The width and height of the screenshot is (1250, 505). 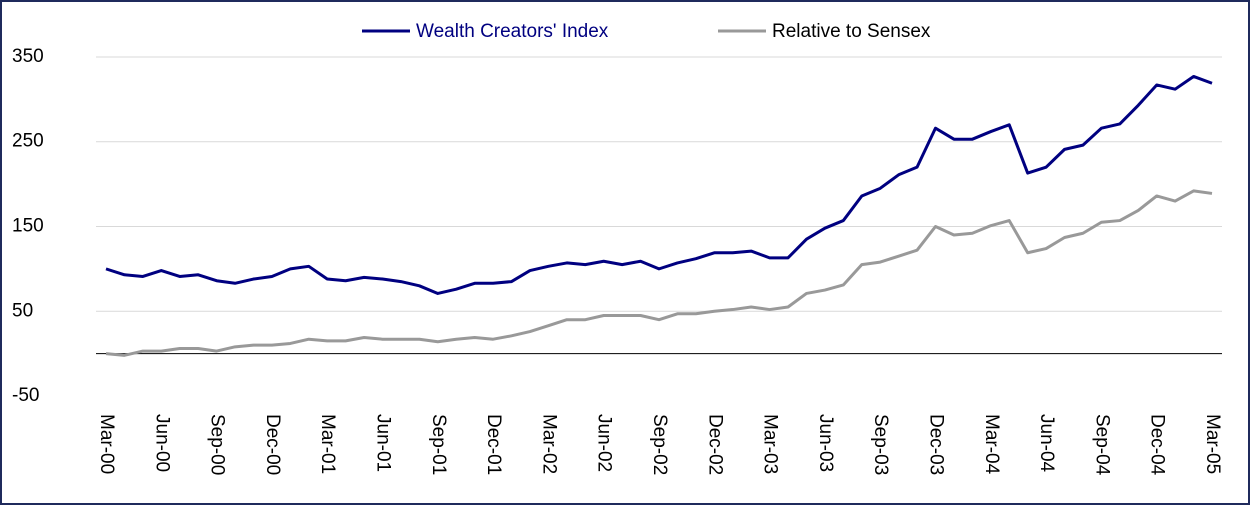 I want to click on x-tick-label: Mar-00, so click(x=106, y=444).